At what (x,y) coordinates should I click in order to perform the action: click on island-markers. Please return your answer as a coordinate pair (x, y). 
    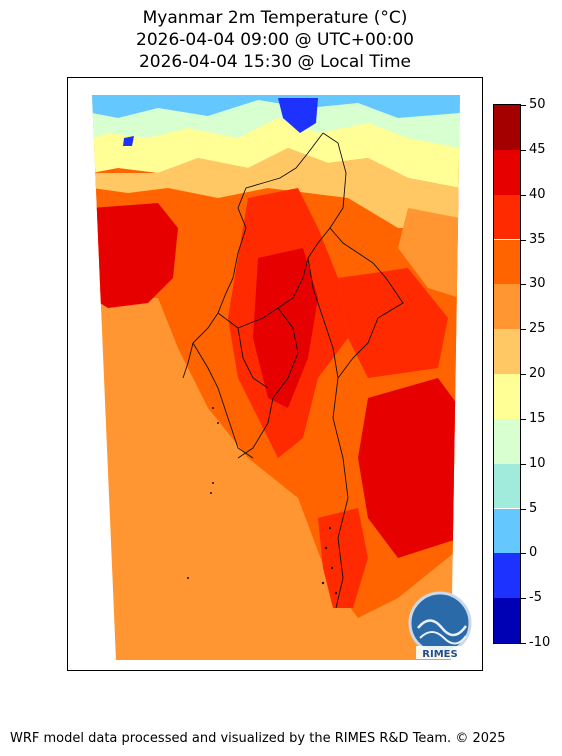
    Looking at the image, I should click on (262, 501).